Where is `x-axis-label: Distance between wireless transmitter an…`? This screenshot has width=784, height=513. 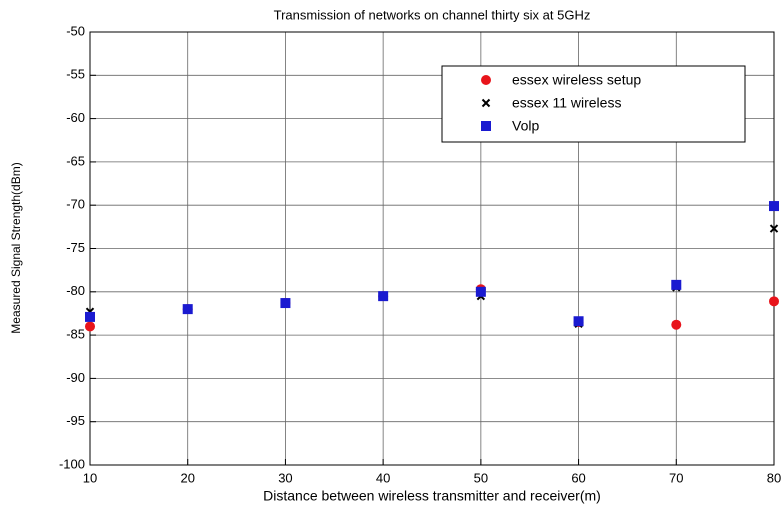
x-axis-label: Distance between wireless transmitter an… is located at coordinates (432, 496).